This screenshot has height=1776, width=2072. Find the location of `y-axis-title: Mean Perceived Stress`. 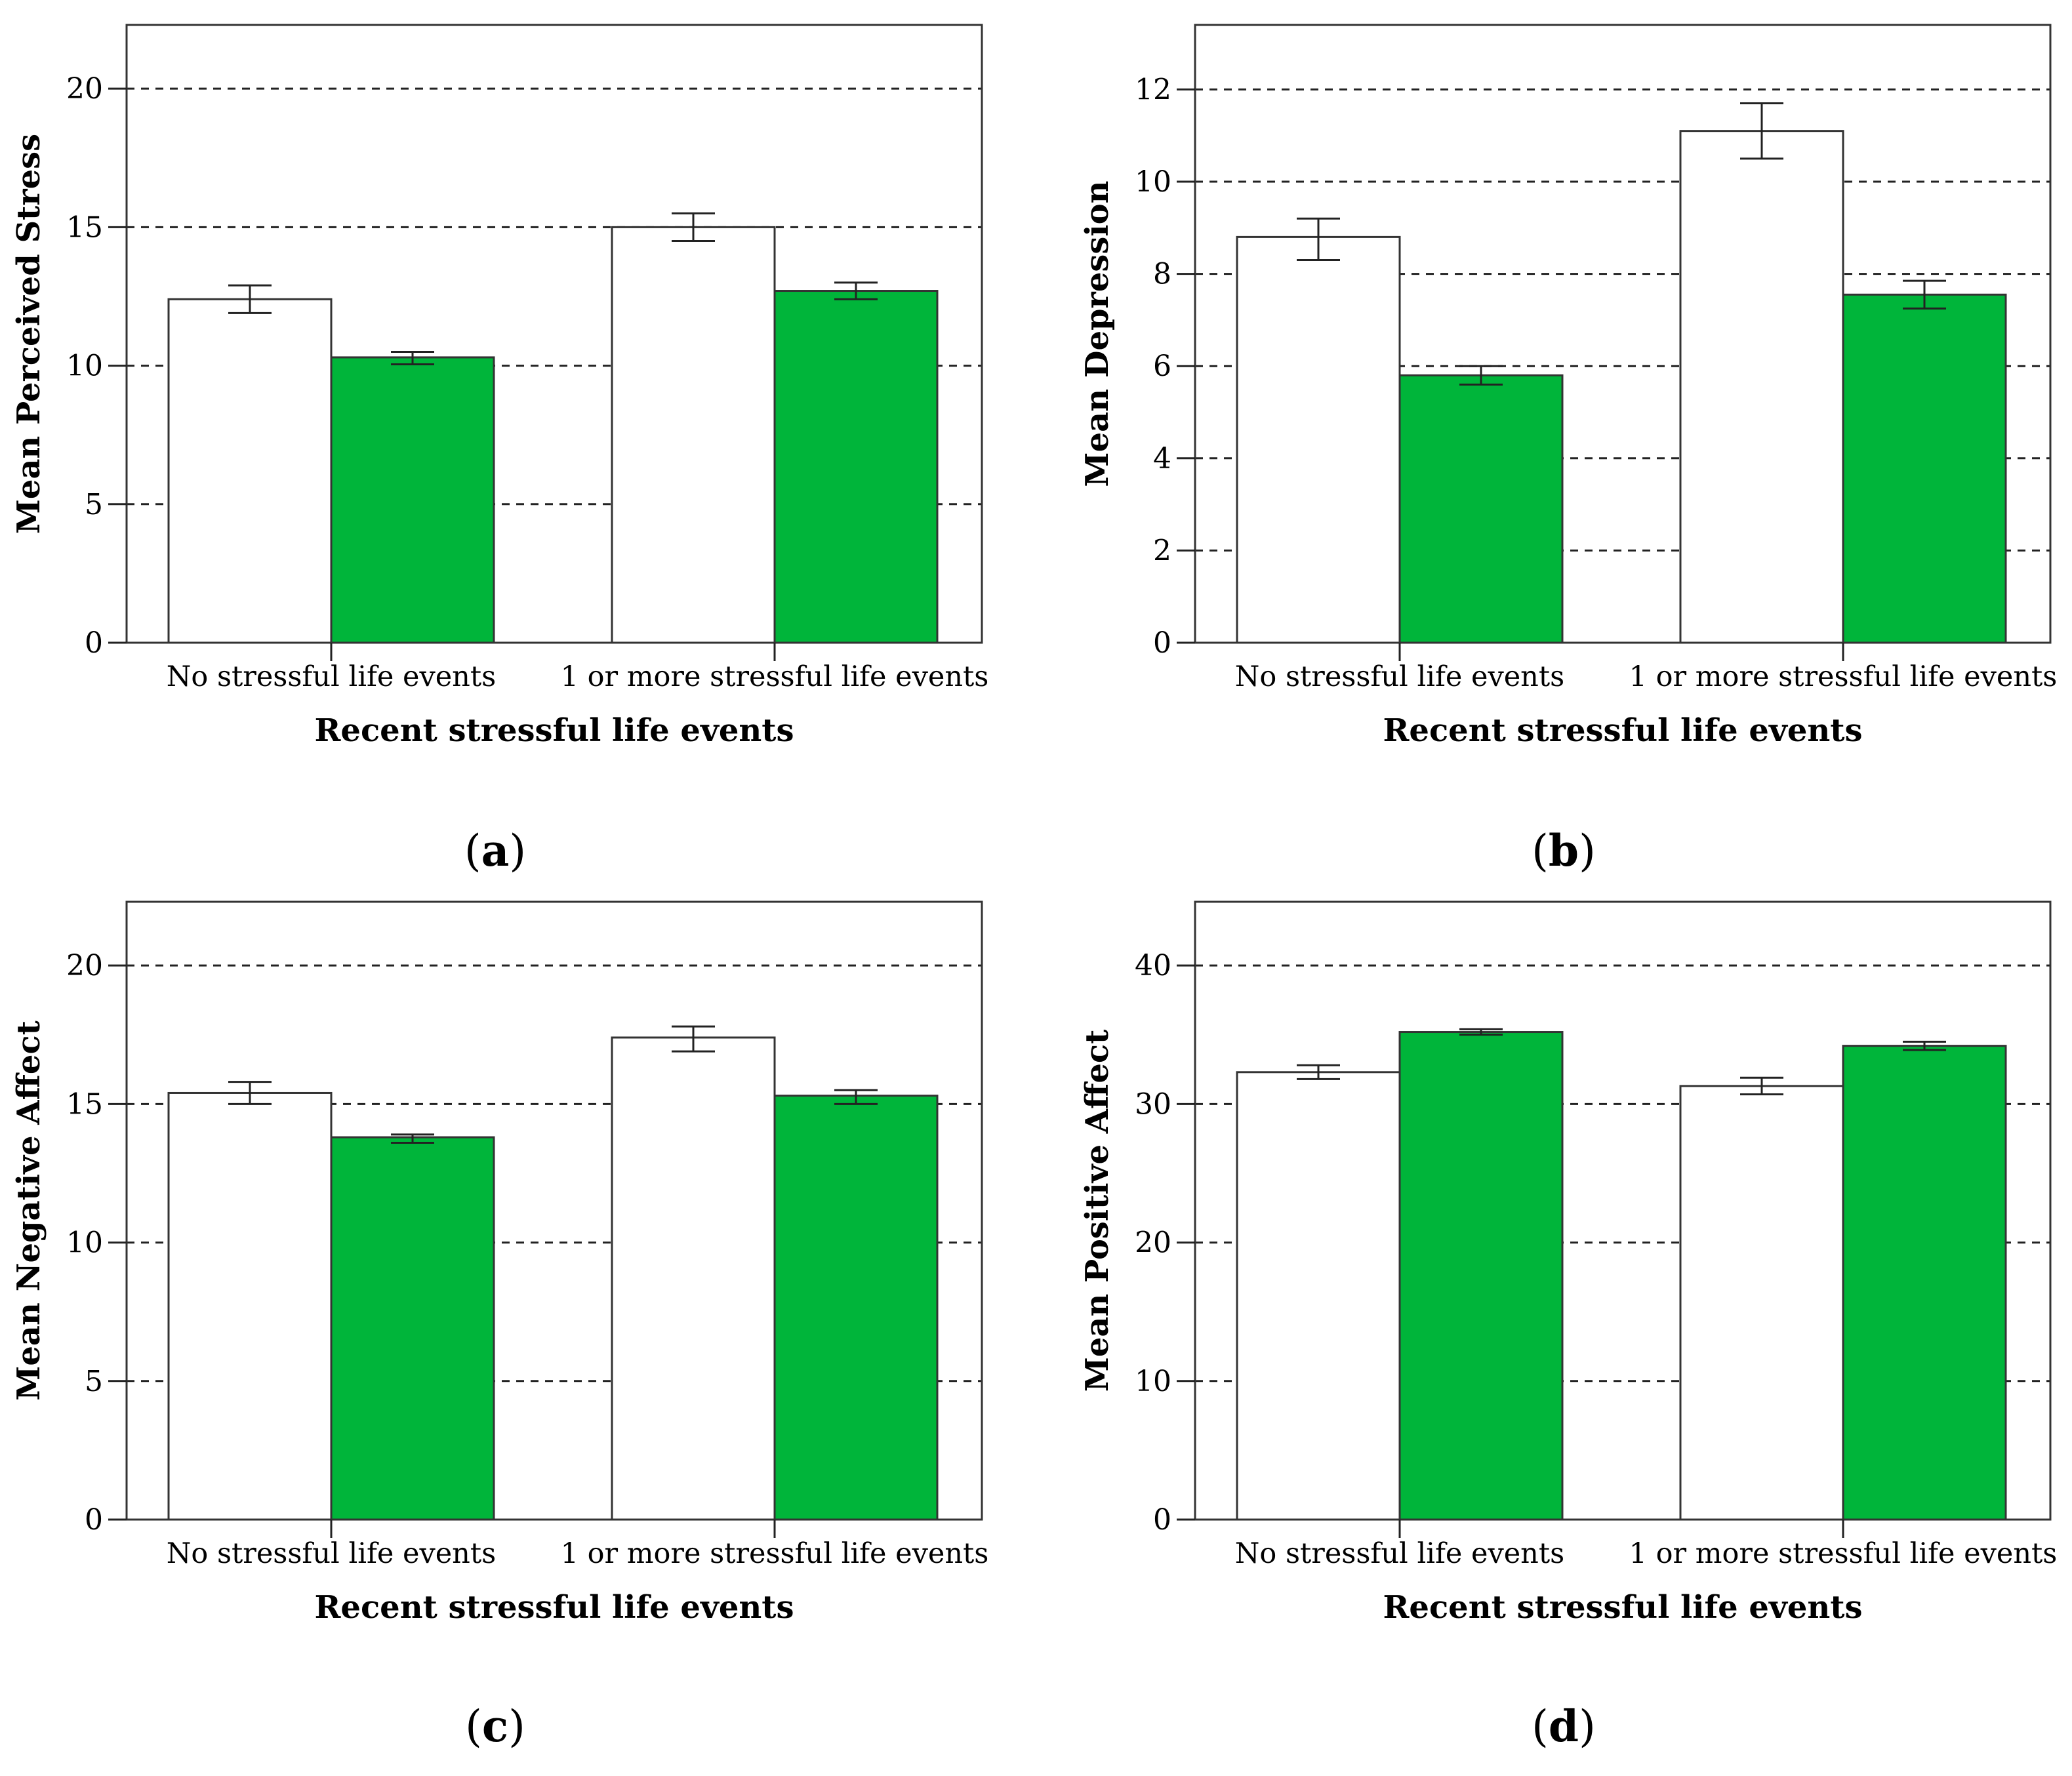

y-axis-title: Mean Perceived Stress is located at coordinates (29, 334).